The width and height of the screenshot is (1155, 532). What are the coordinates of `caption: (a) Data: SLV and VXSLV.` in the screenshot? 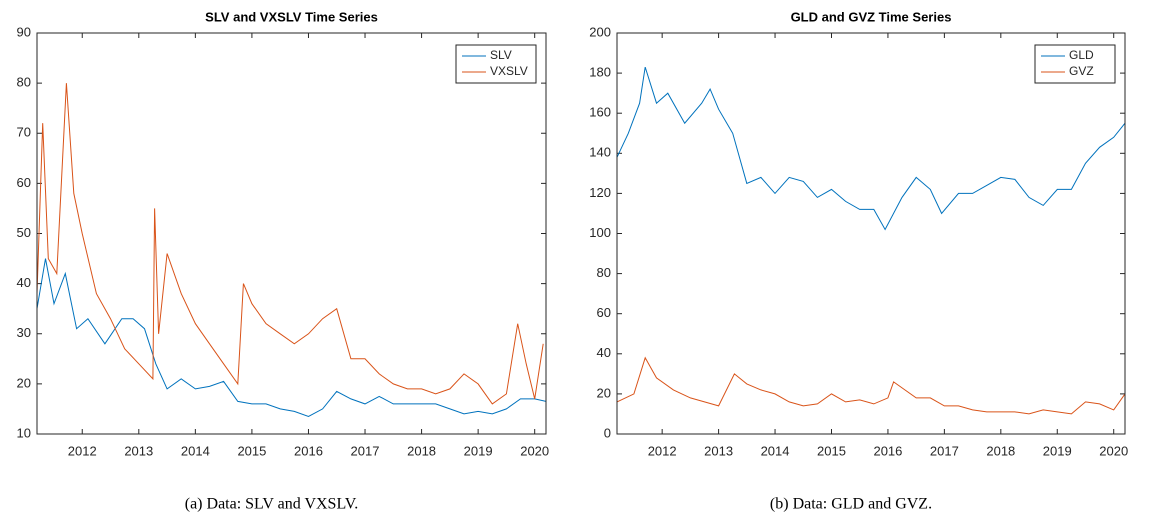 It's located at (272, 504).